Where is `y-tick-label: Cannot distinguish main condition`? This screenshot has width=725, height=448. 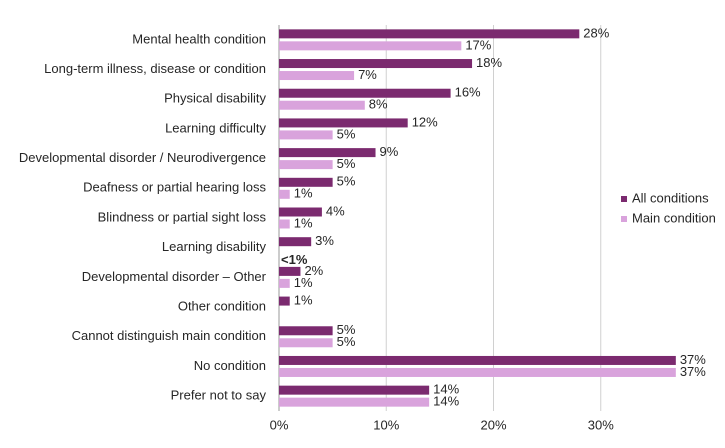
y-tick-label: Cannot distinguish main condition is located at coordinates (169, 335).